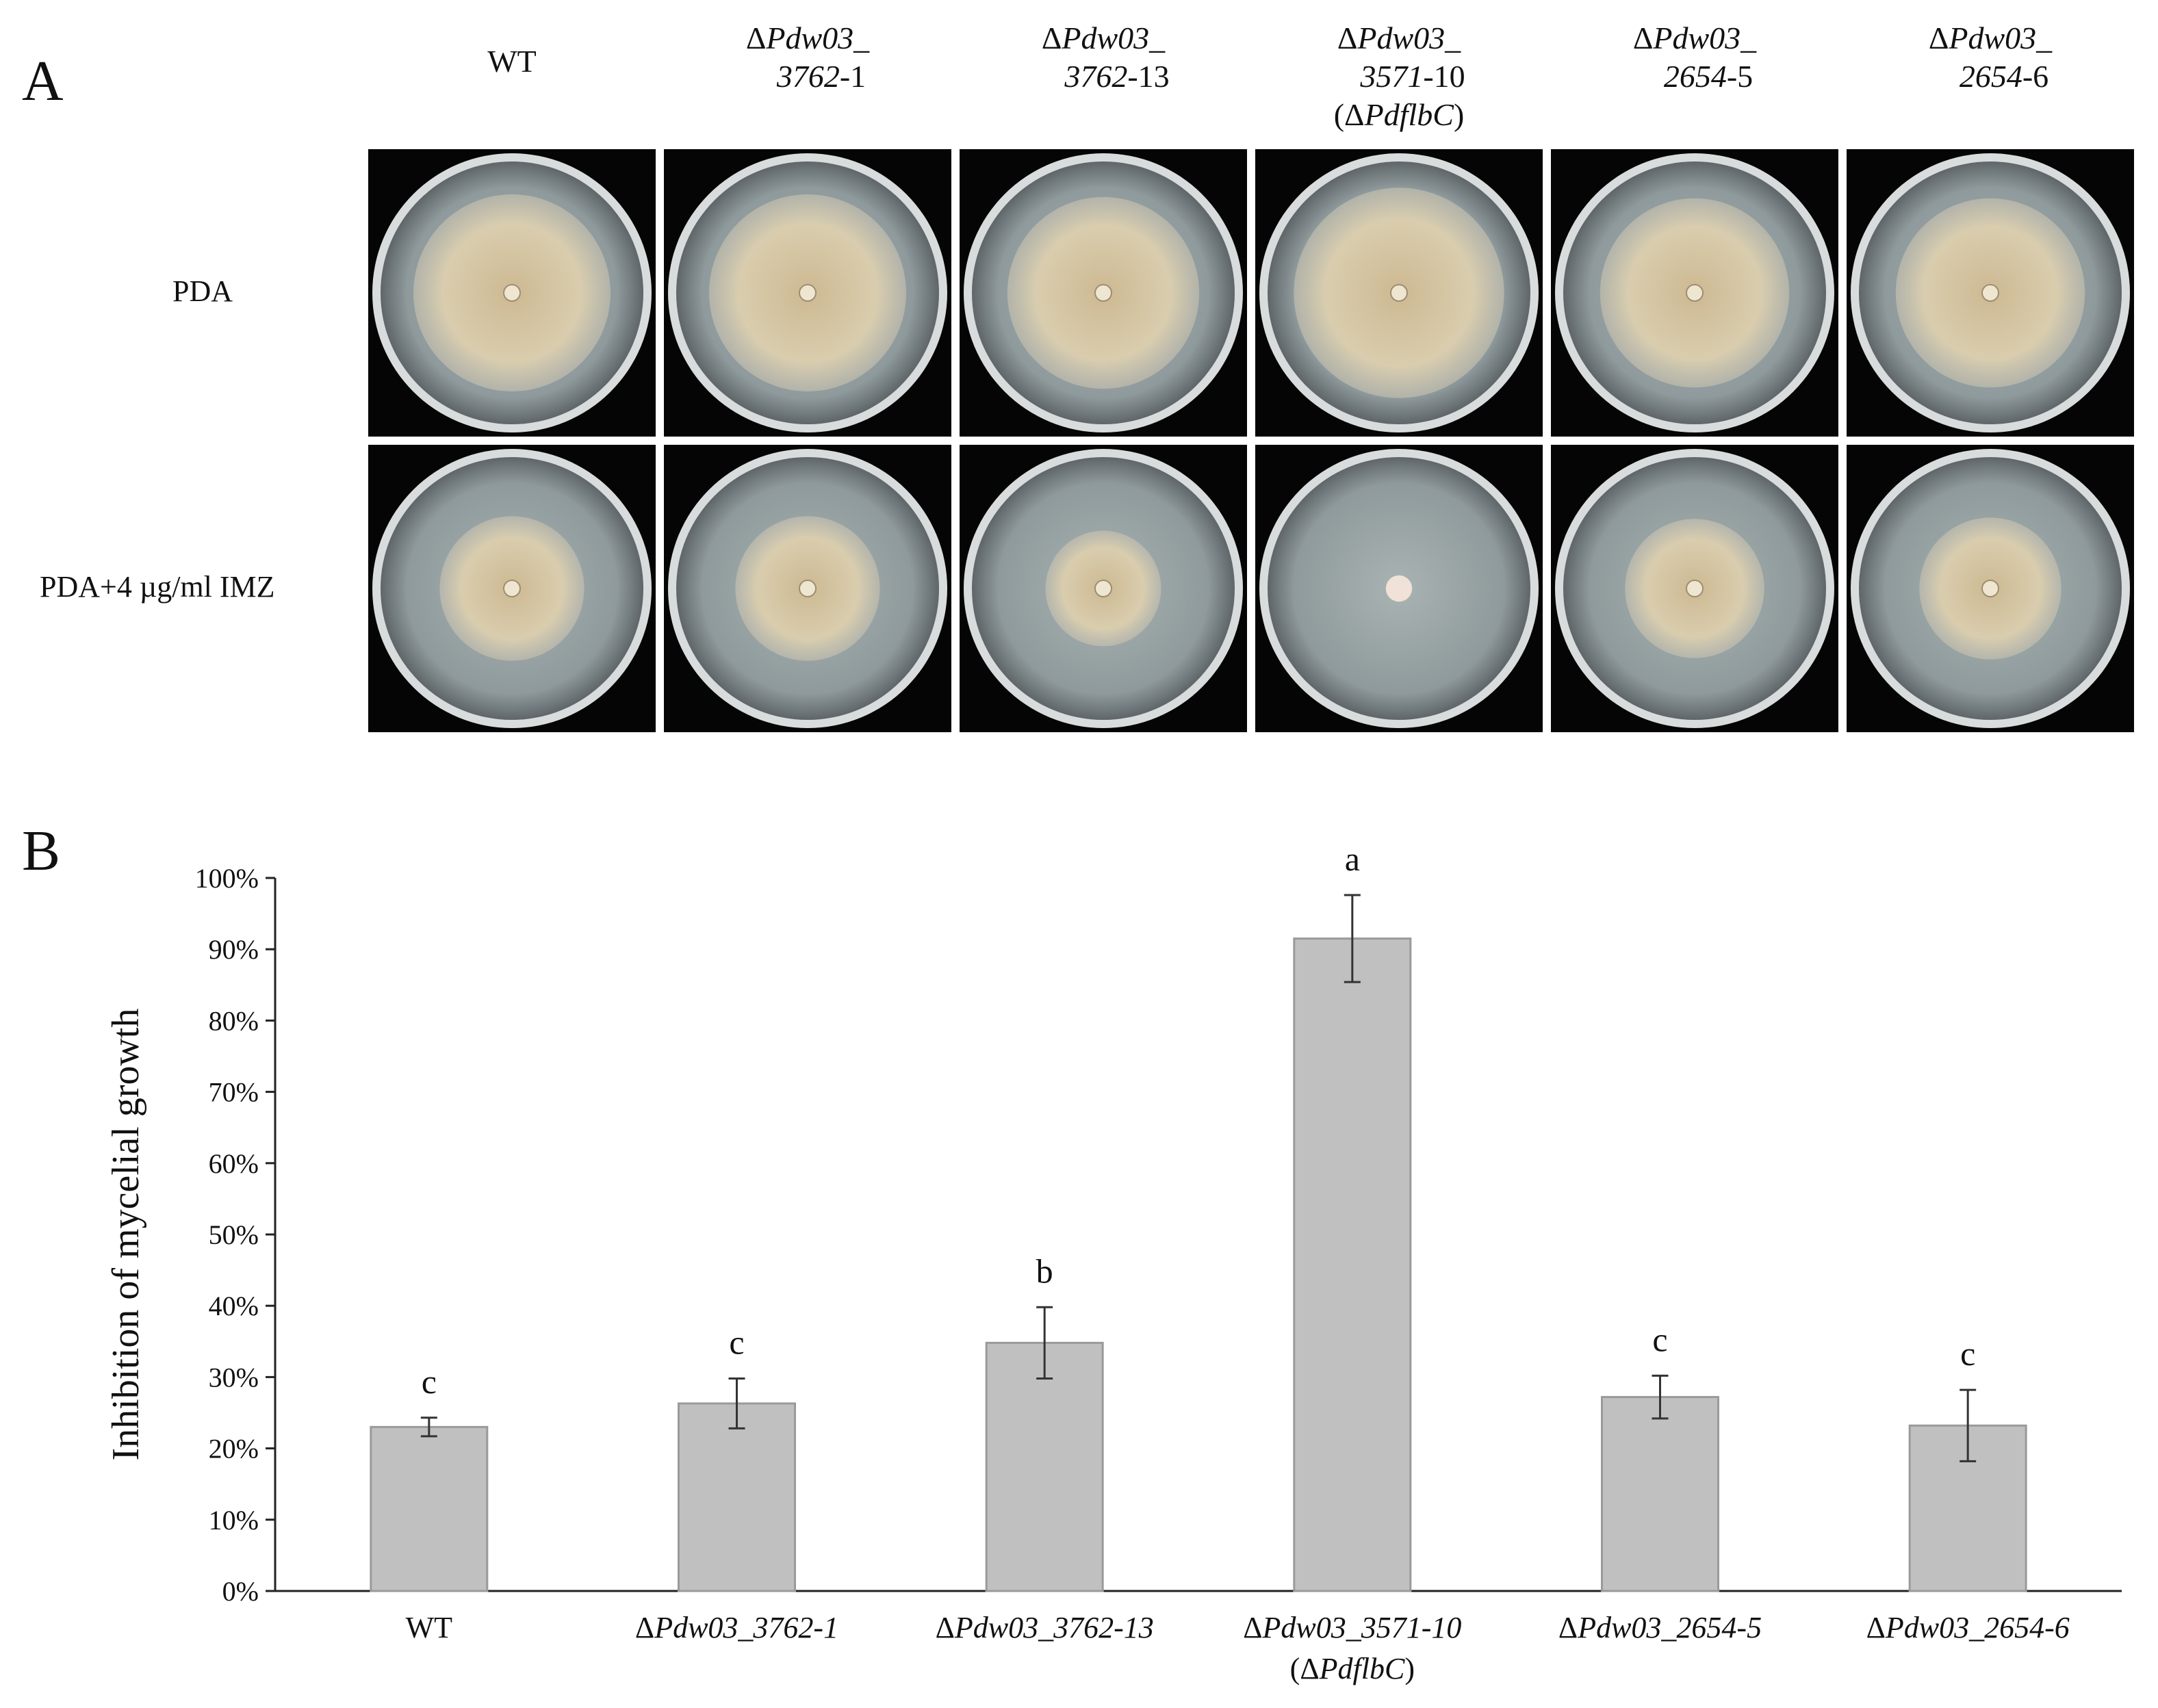 The height and width of the screenshot is (1708, 2158). I want to click on column-header-4: ΔPdw03_ 3571-10 (ΔPdflbC), so click(1399, 77).